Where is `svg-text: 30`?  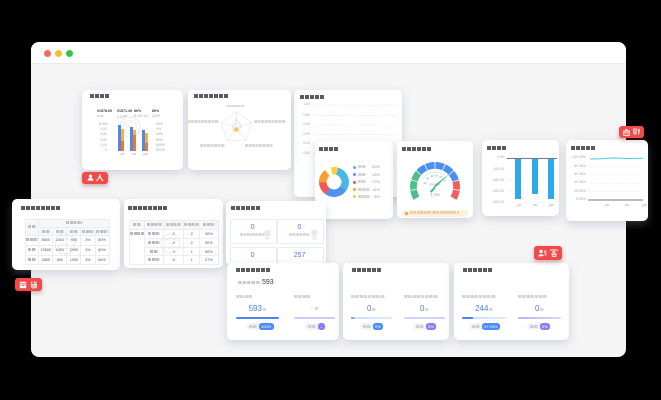
svg-text: 30 is located at coordinates (427, 179).